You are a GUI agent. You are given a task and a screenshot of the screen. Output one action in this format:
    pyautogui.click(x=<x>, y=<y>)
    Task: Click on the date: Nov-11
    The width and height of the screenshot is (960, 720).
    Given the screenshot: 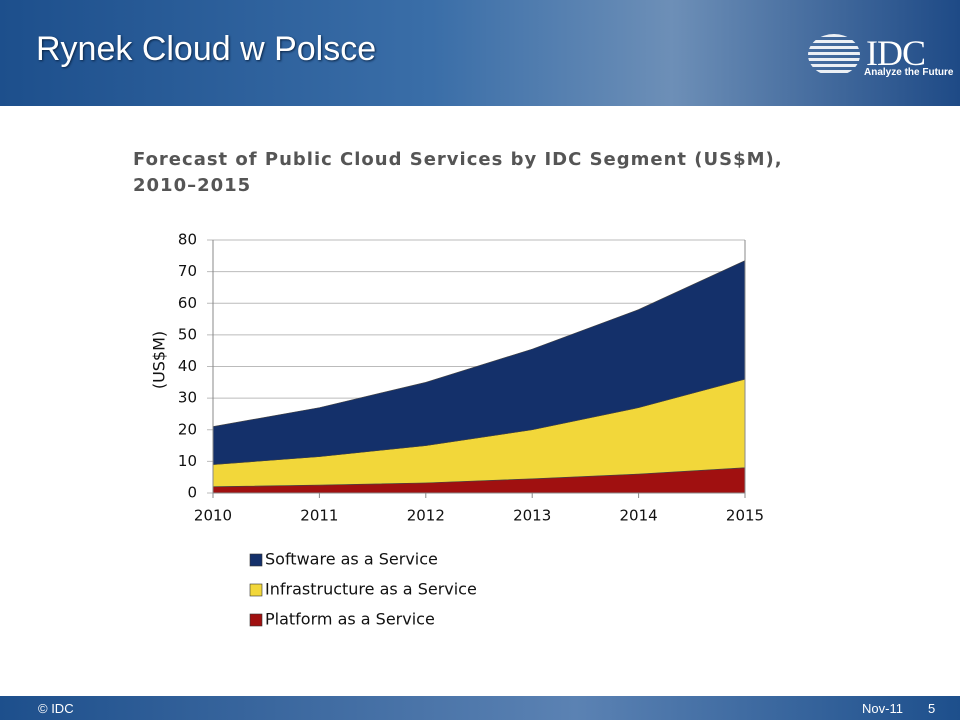 What is the action you would take?
    pyautogui.click(x=882, y=708)
    